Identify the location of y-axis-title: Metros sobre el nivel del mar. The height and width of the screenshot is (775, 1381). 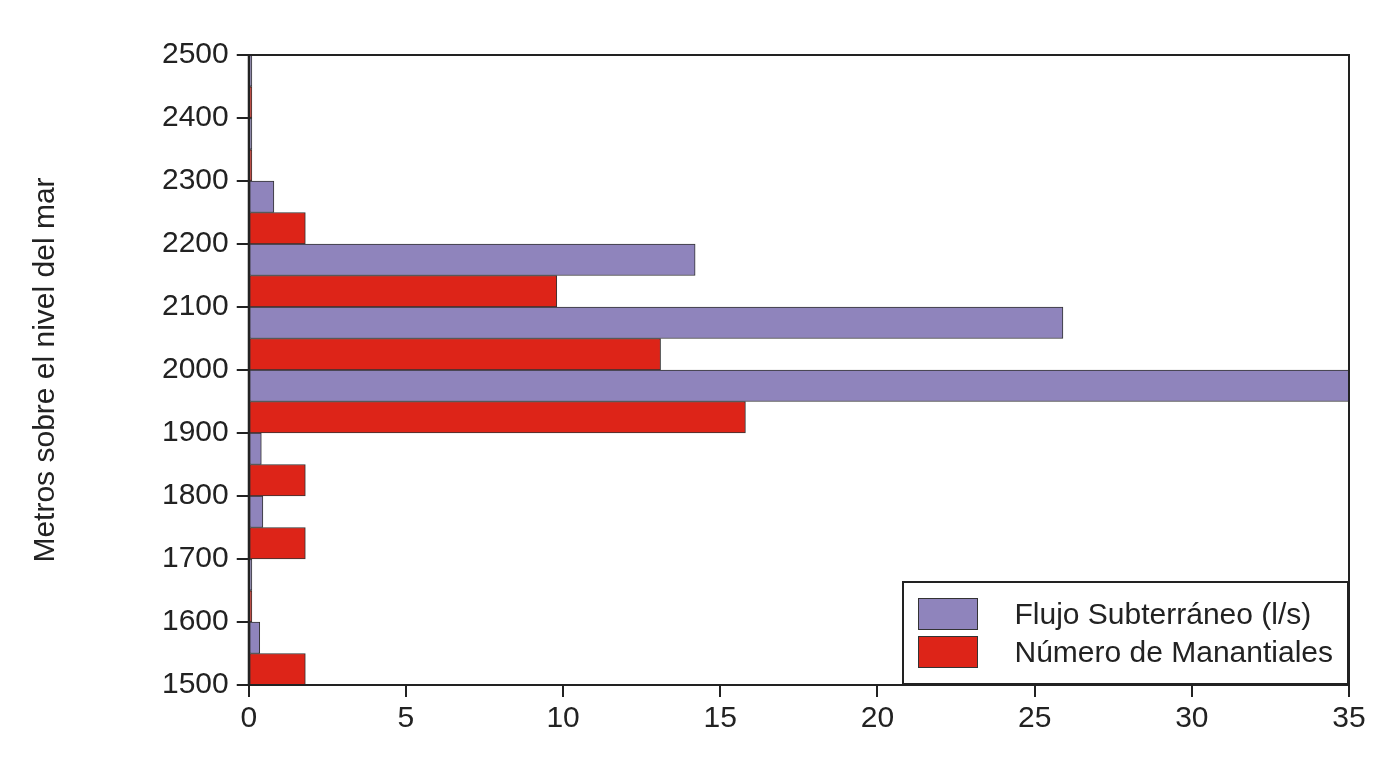
(44, 370).